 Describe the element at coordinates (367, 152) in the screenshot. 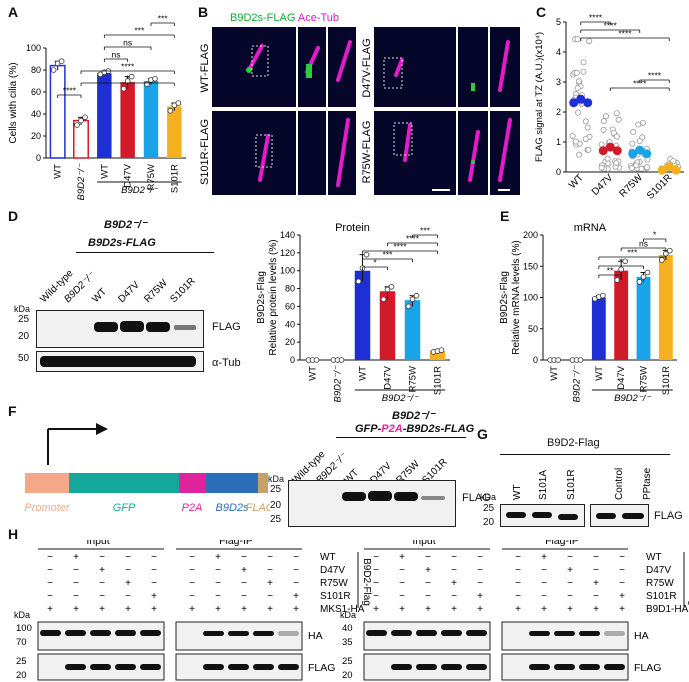

I see `b-label-r75w: R75W-FLAG` at that location.